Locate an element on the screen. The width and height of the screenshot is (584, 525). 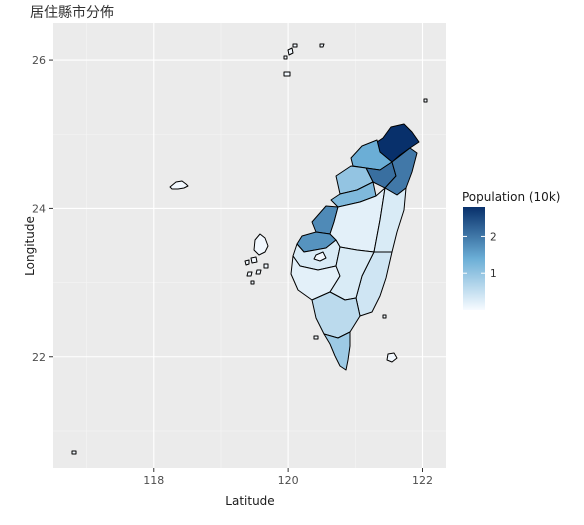
x-tick-label: 118 is located at coordinates (153, 480).